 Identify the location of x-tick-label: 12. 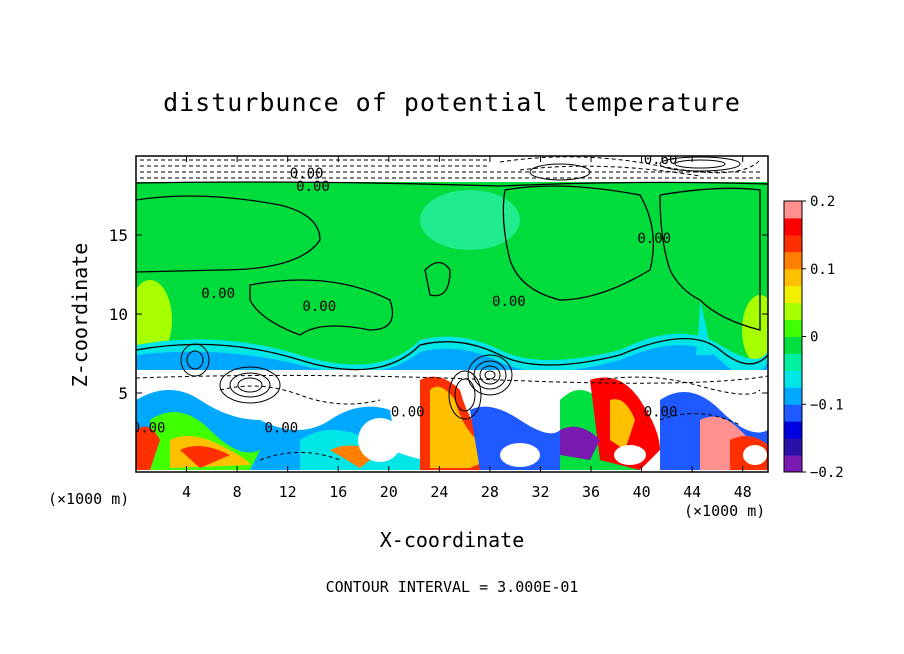
(288, 492).